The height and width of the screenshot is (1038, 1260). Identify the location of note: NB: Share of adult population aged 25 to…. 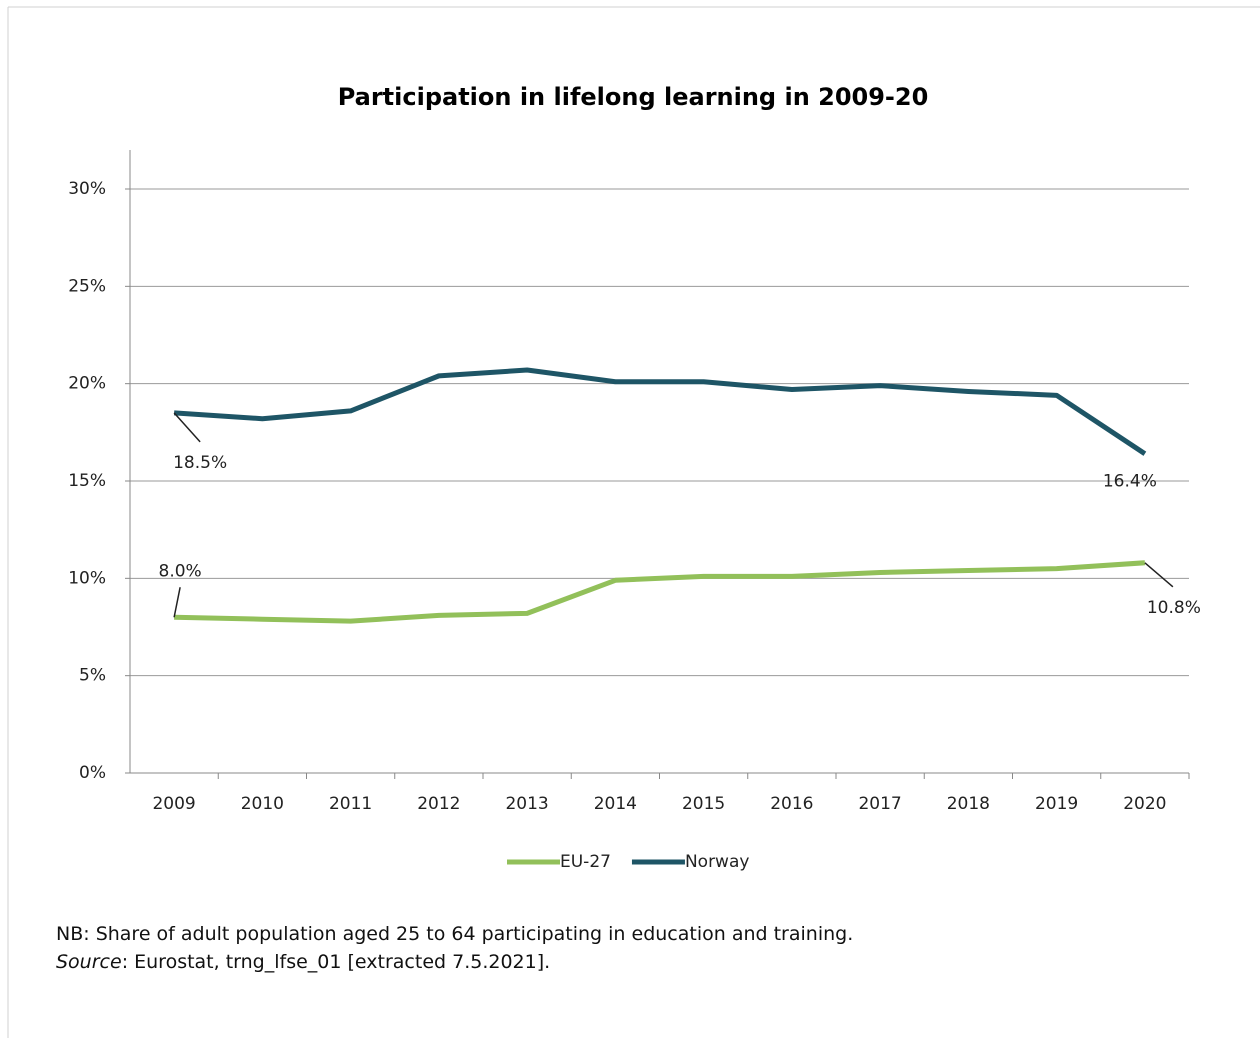
(455, 934).